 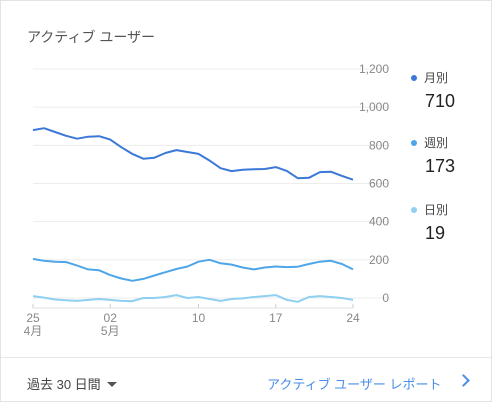 What do you see at coordinates (33, 331) in the screenshot?
I see `x-tick-sublabel: 4月` at bounding box center [33, 331].